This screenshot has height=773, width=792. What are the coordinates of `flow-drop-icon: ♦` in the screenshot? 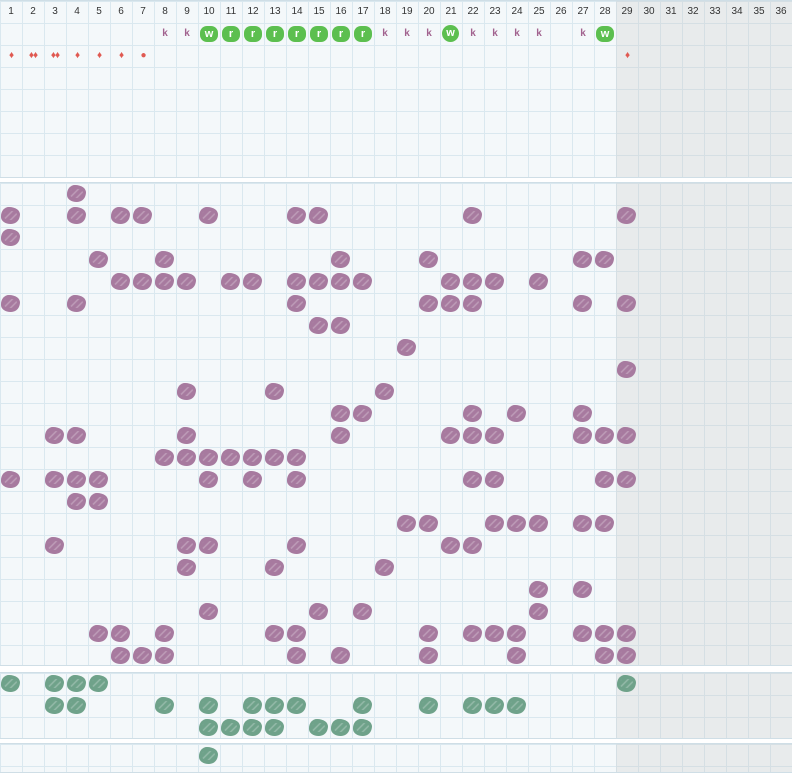 It's located at (627, 55).